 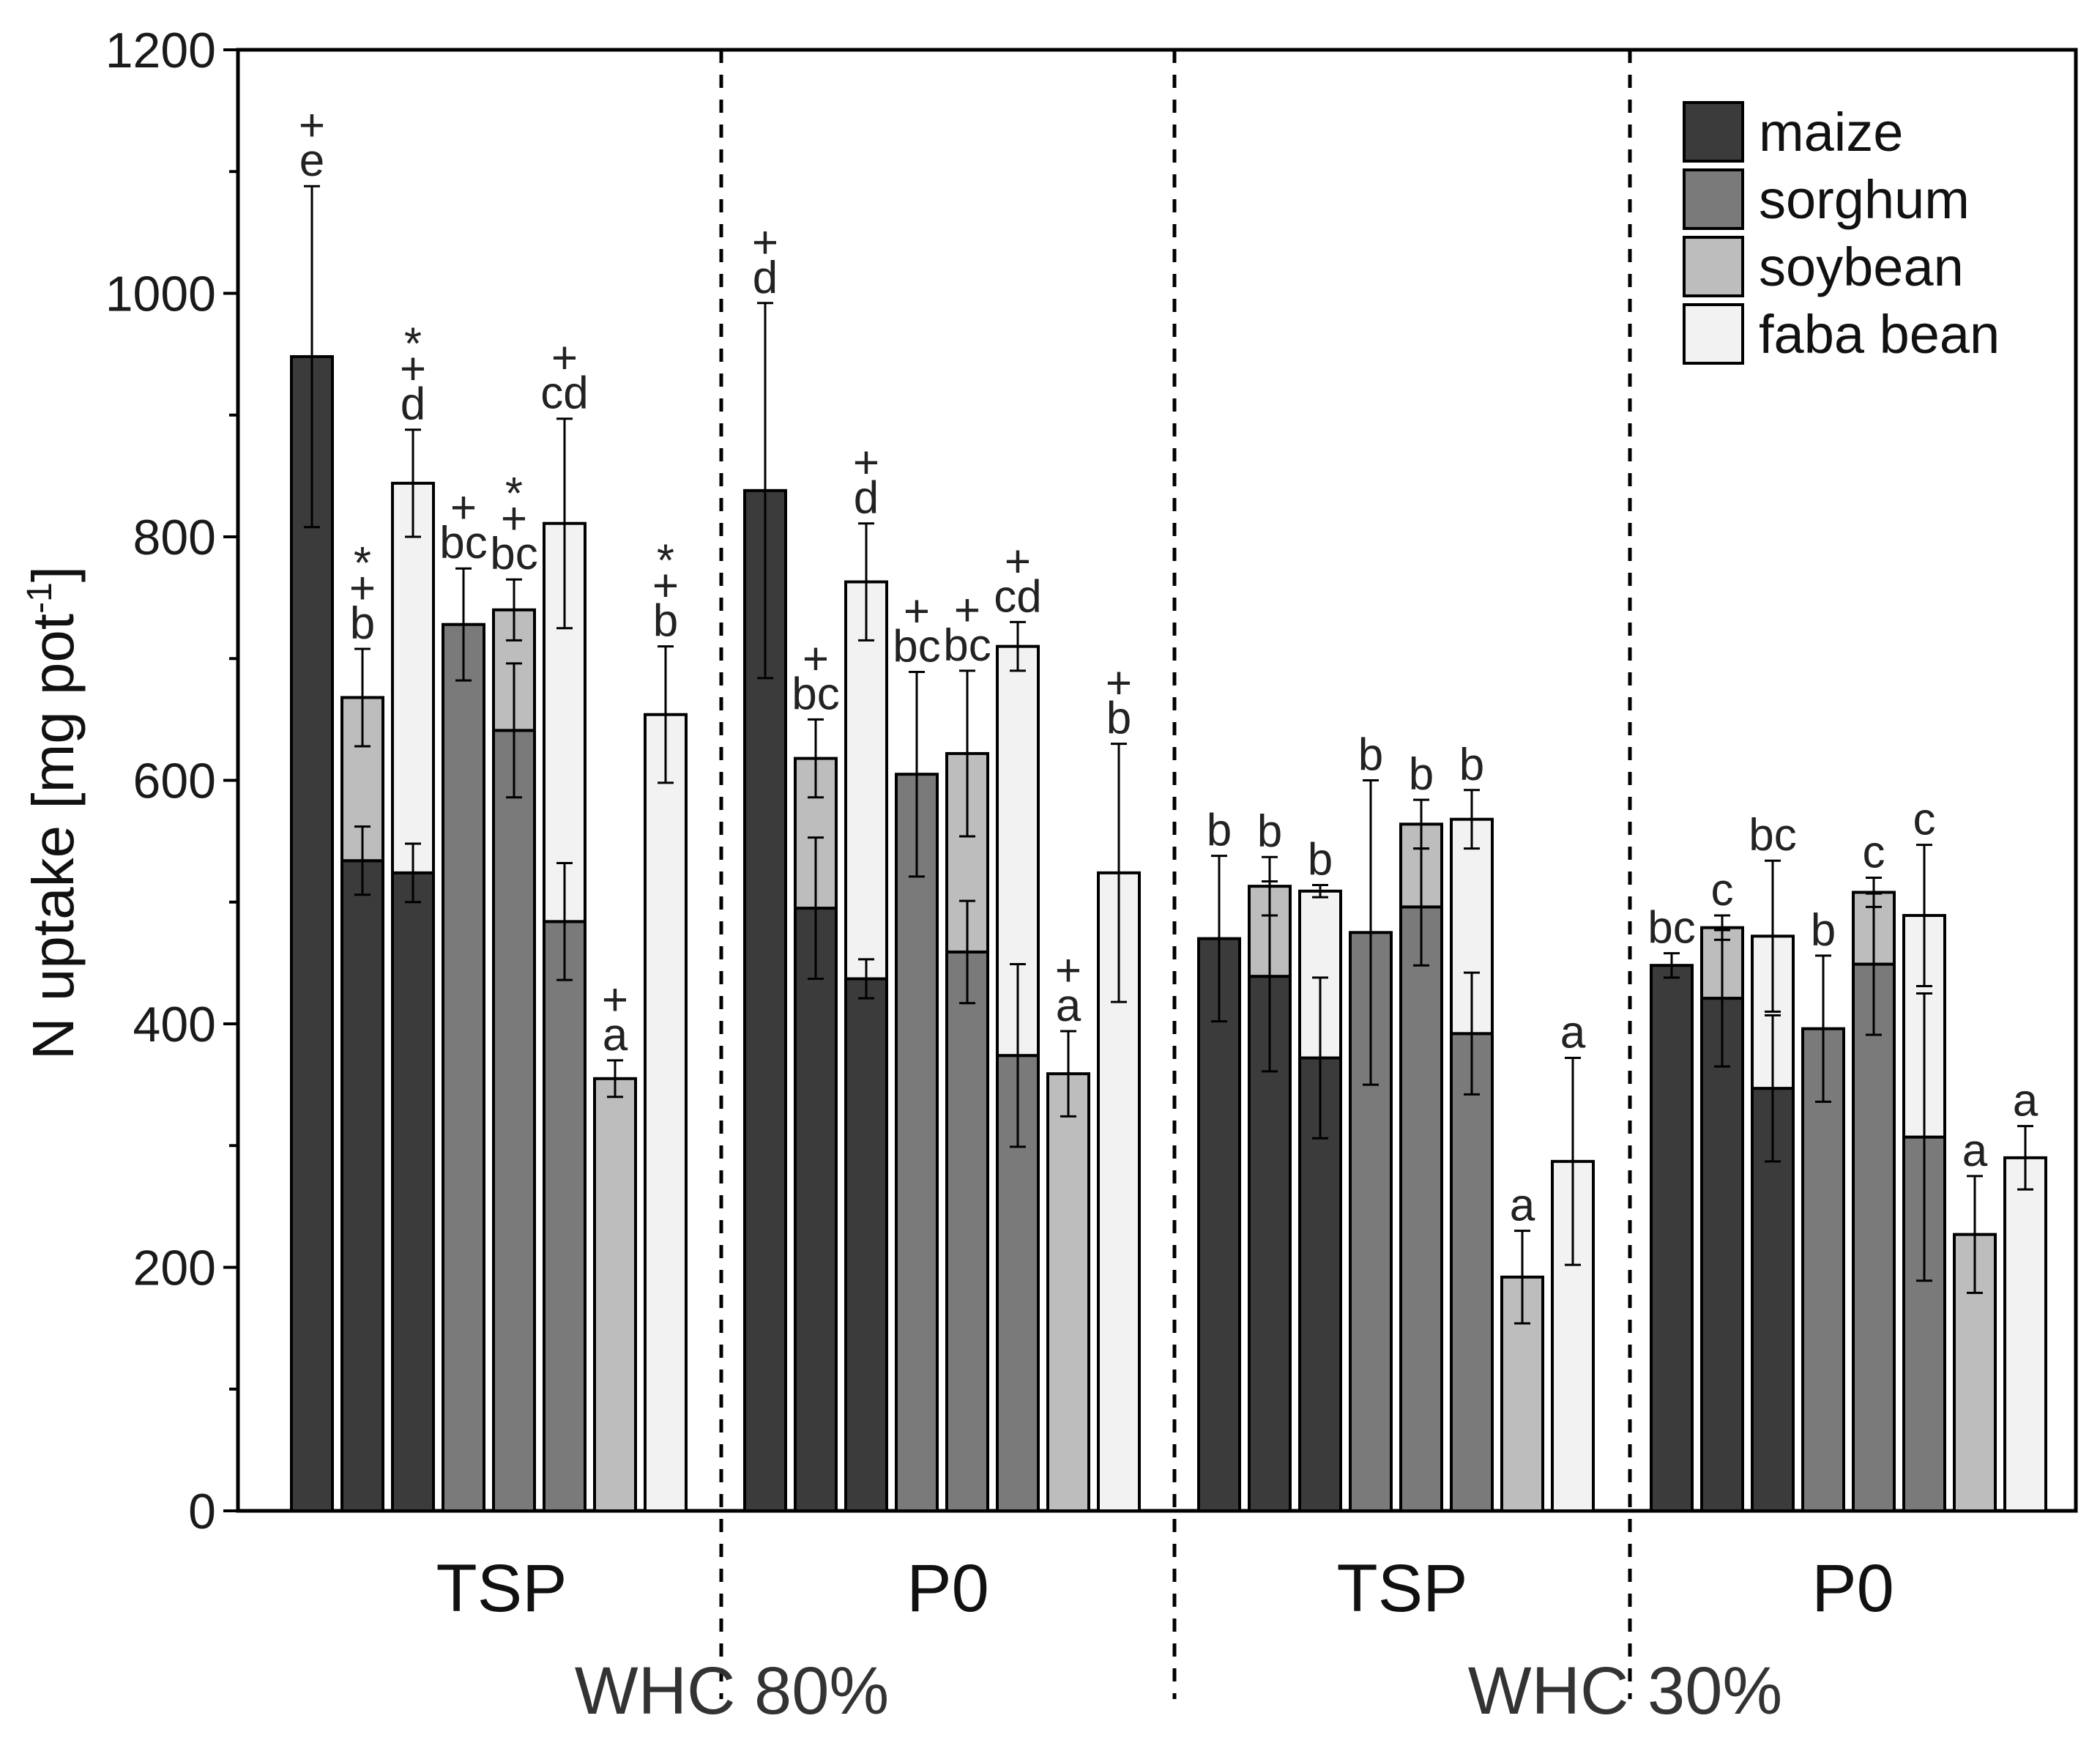 What do you see at coordinates (1831, 132) in the screenshot?
I see `legend-label: maize` at bounding box center [1831, 132].